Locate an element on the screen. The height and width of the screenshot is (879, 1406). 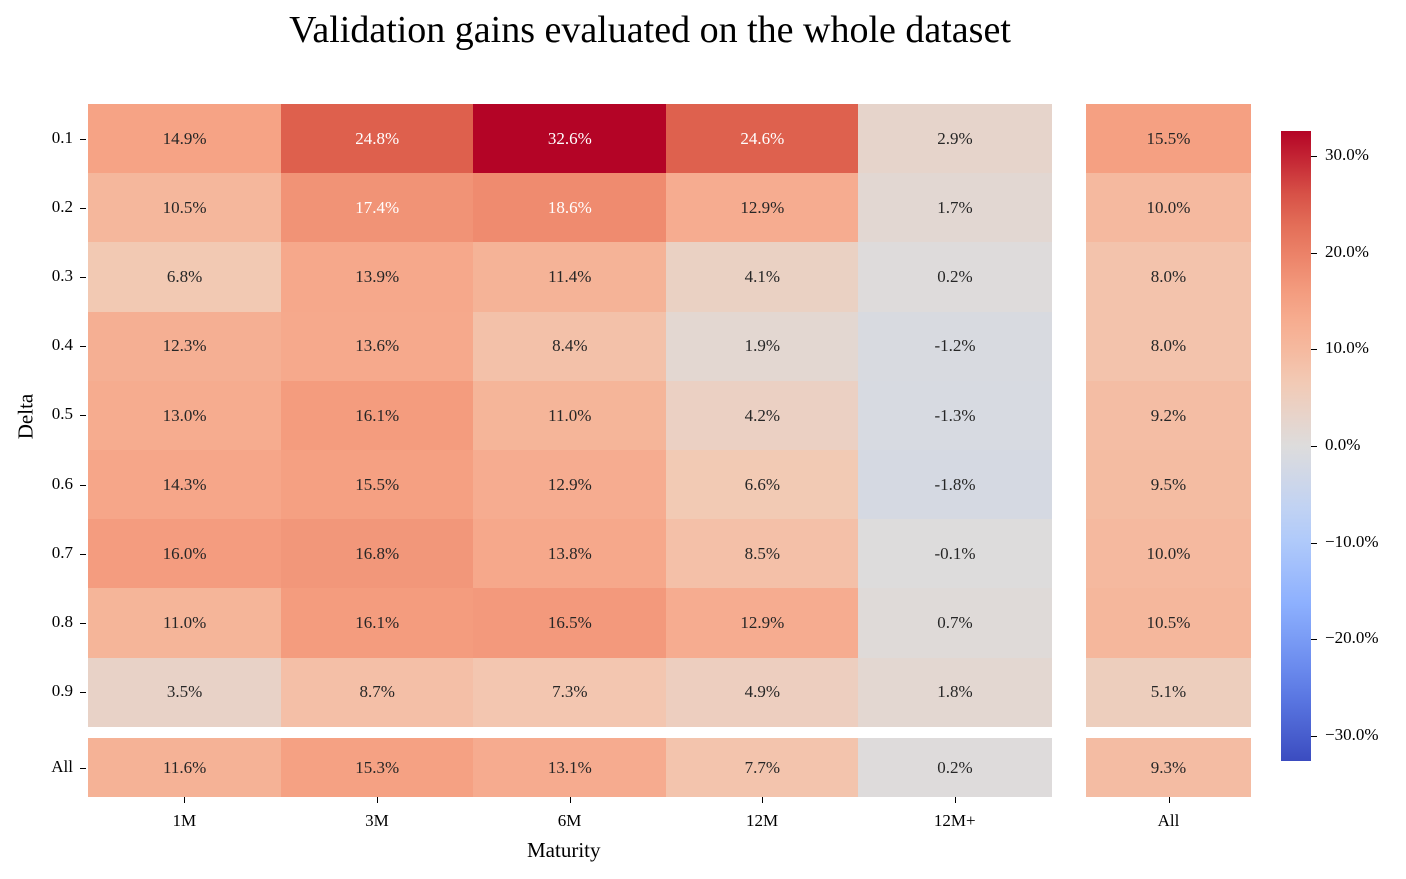
colorbar-tick-label: −20.0% is located at coordinates (1352, 638).